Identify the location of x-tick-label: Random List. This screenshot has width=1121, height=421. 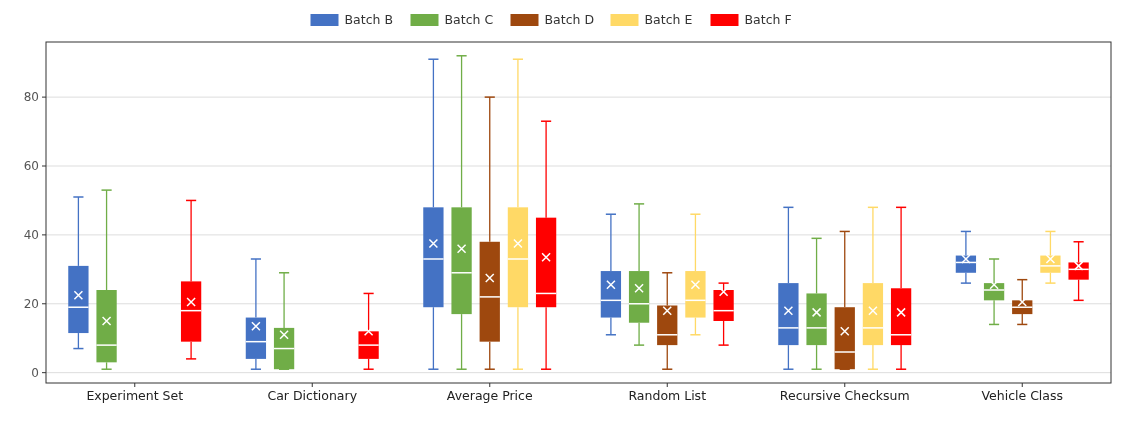
(667, 395).